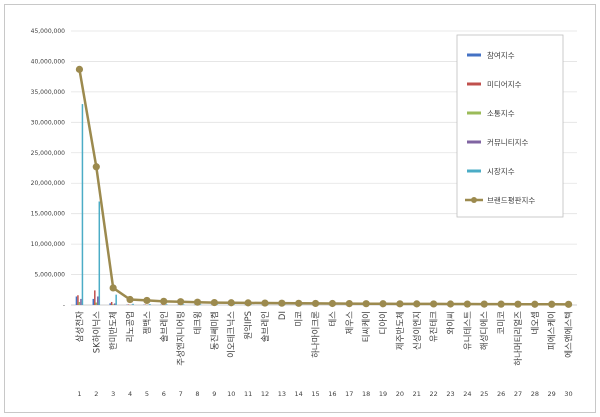 Image resolution: width=600 pixels, height=417 pixels. What do you see at coordinates (400, 330) in the screenshot?
I see `x-category-name: 제주반도체` at bounding box center [400, 330].